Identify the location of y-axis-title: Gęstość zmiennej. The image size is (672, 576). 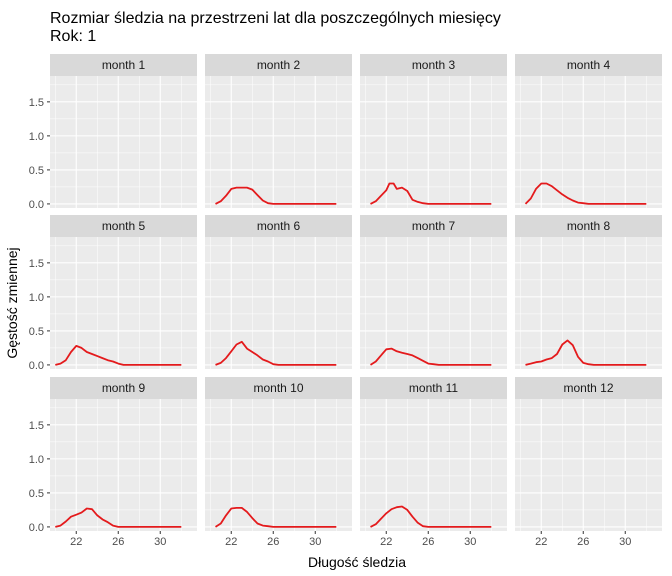
(12, 302).